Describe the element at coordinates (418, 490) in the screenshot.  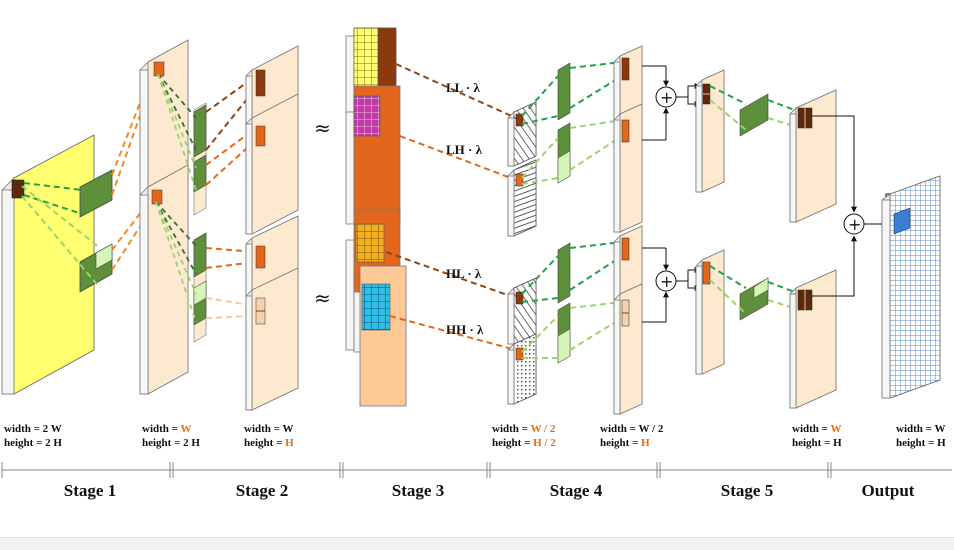
I see `stage-label-3: Stage 3` at that location.